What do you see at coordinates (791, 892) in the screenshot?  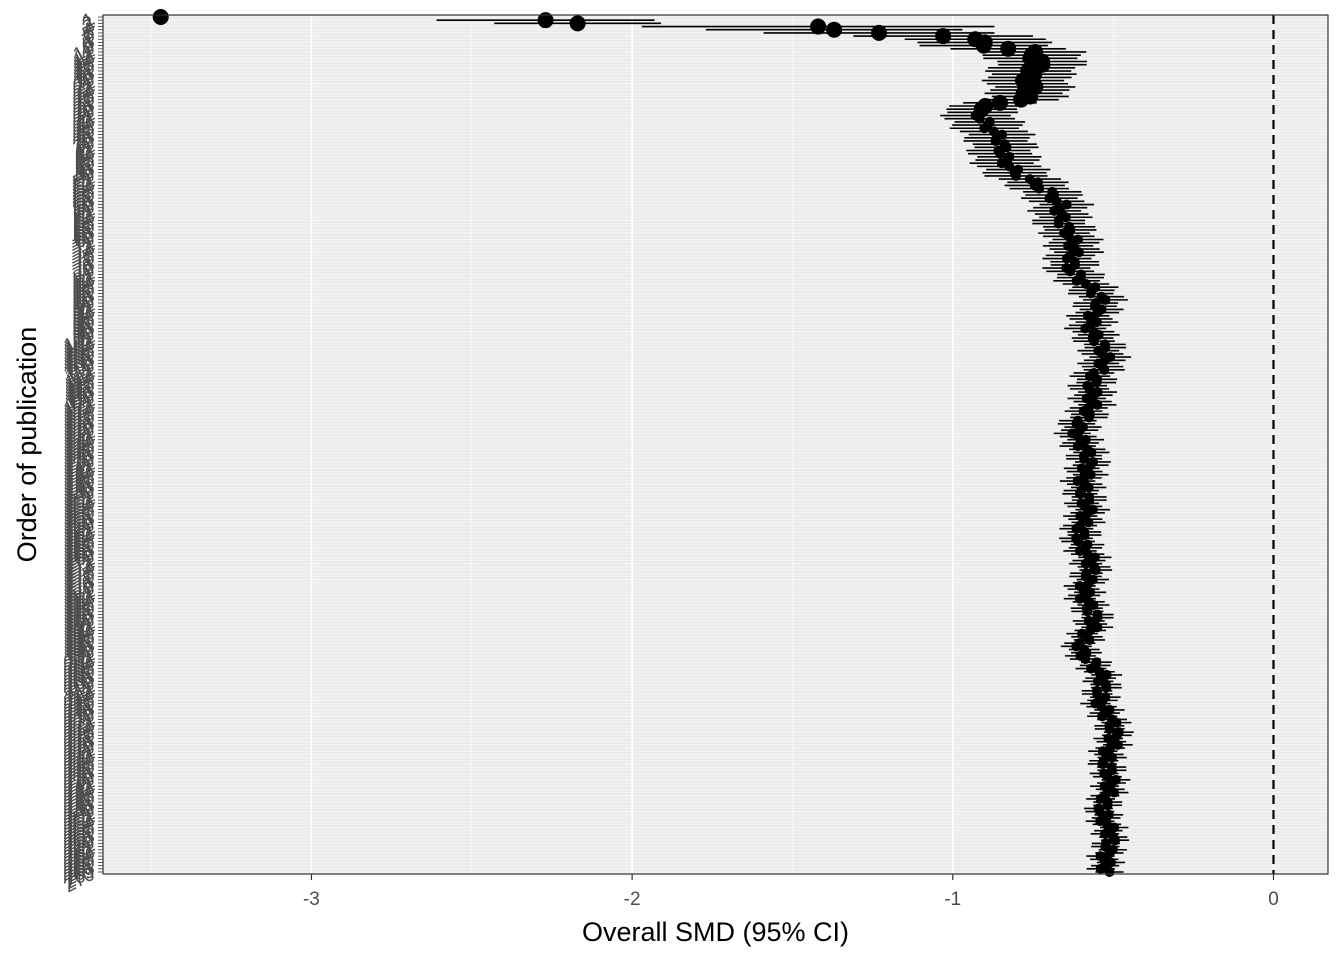 I see `x-axis-ticks: -3 -2 -1 0` at bounding box center [791, 892].